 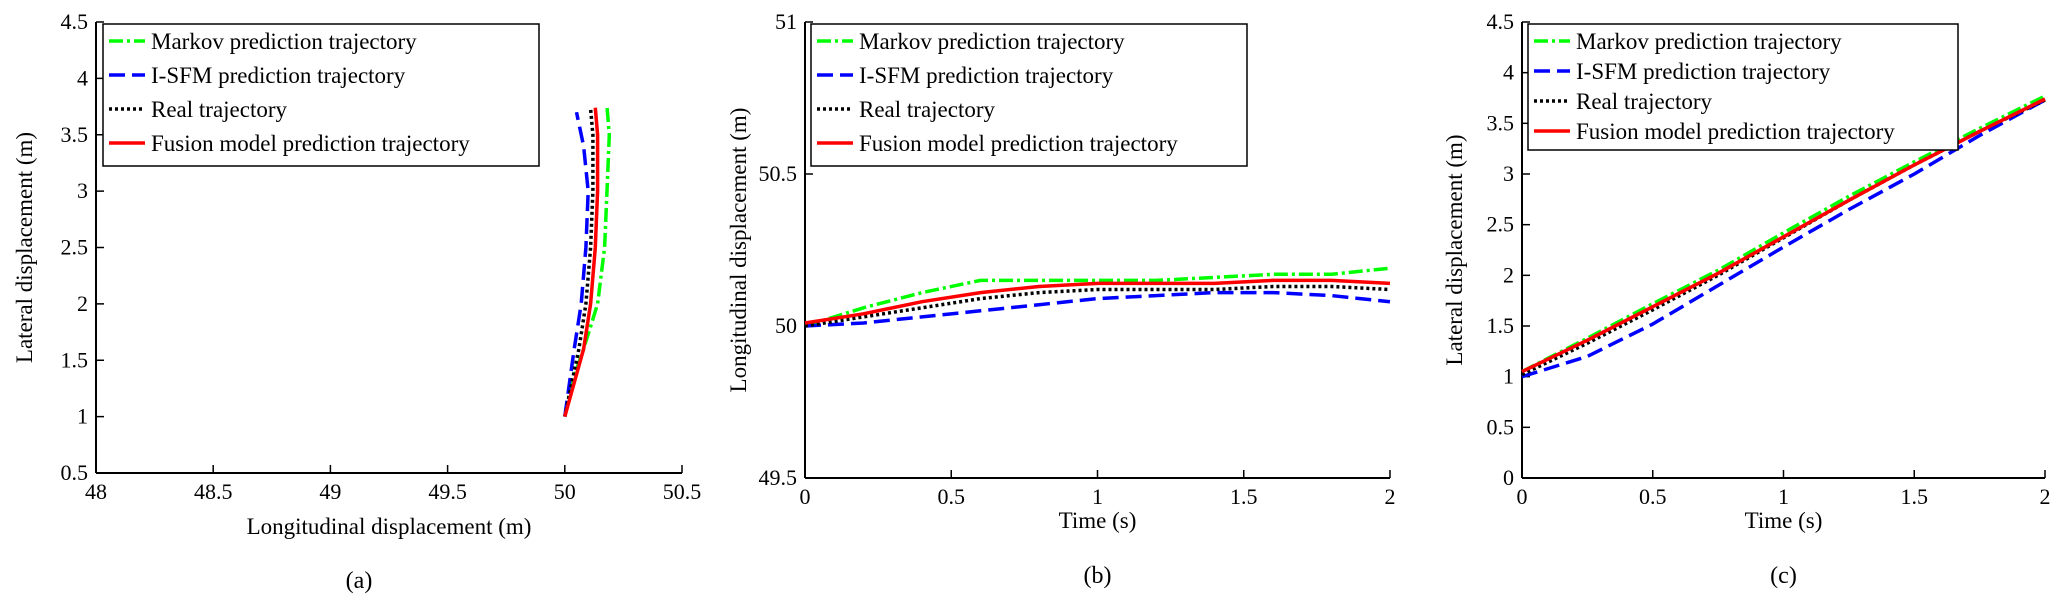 I want to click on x-axis-label: Longitudinal displacement (m), so click(x=389, y=526).